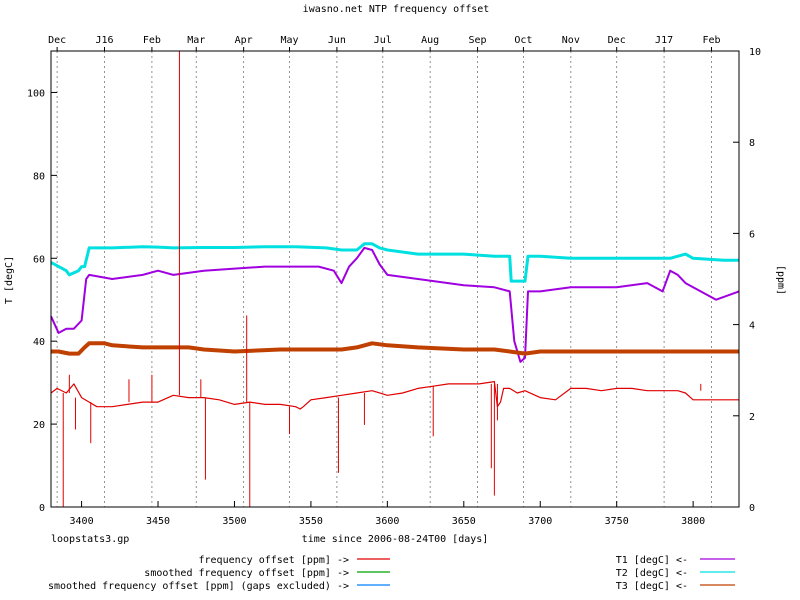  I want to click on y-left-tick-label: 100, so click(36, 93).